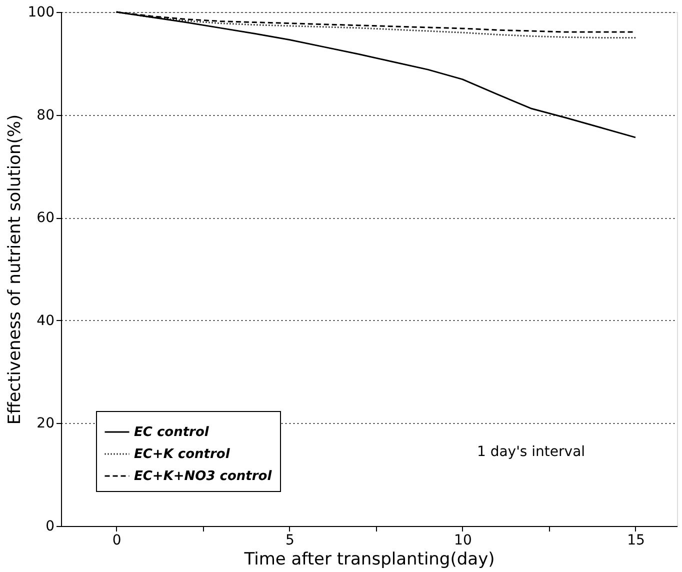 The height and width of the screenshot is (572, 682). Describe the element at coordinates (369, 560) in the screenshot. I see `x-axis-title: Time after transplanting(day)` at that location.